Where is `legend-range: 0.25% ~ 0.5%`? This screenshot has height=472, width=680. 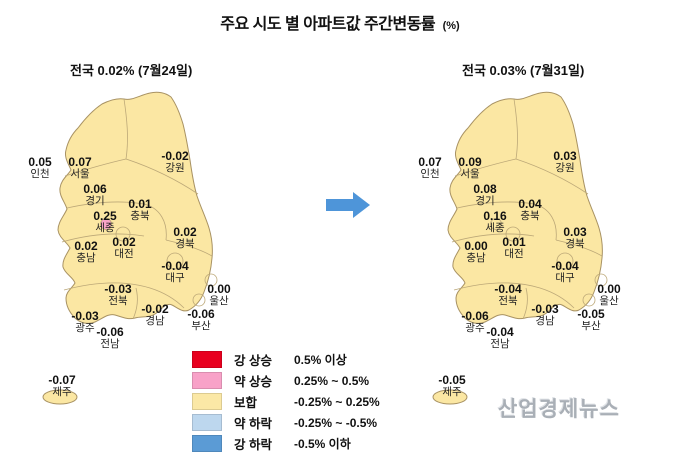
legend-range: 0.25% ~ 0.5% is located at coordinates (332, 380).